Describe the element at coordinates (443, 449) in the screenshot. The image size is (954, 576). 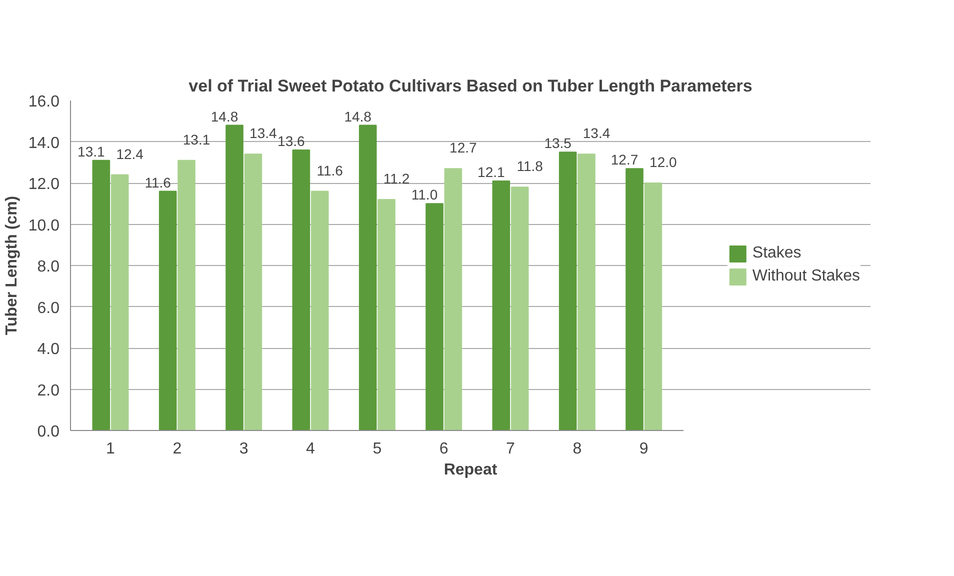
I see `x-tick-label: 6` at that location.